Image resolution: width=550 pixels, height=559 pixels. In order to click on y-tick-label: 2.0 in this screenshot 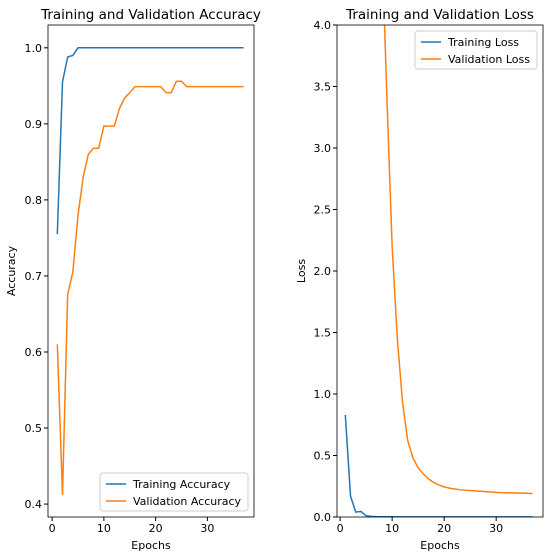, I will do `click(323, 271)`.